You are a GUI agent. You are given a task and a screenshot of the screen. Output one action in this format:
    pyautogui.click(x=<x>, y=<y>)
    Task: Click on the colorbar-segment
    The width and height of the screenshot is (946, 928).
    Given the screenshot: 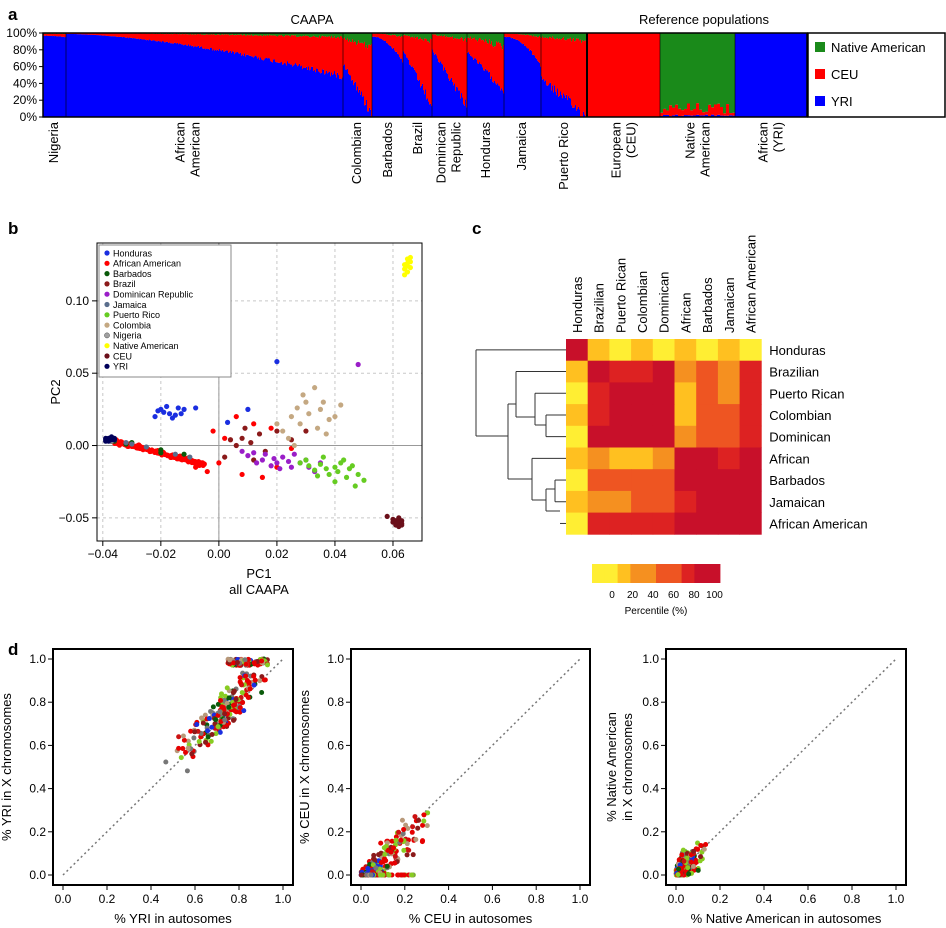 What is the action you would take?
    pyautogui.click(x=650, y=573)
    